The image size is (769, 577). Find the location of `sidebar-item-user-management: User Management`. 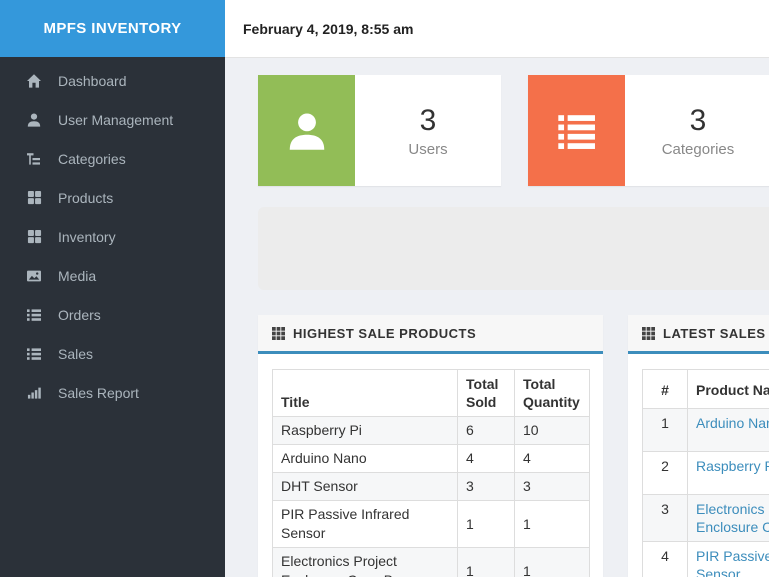

sidebar-item-user-management: User Management is located at coordinates (112, 119).